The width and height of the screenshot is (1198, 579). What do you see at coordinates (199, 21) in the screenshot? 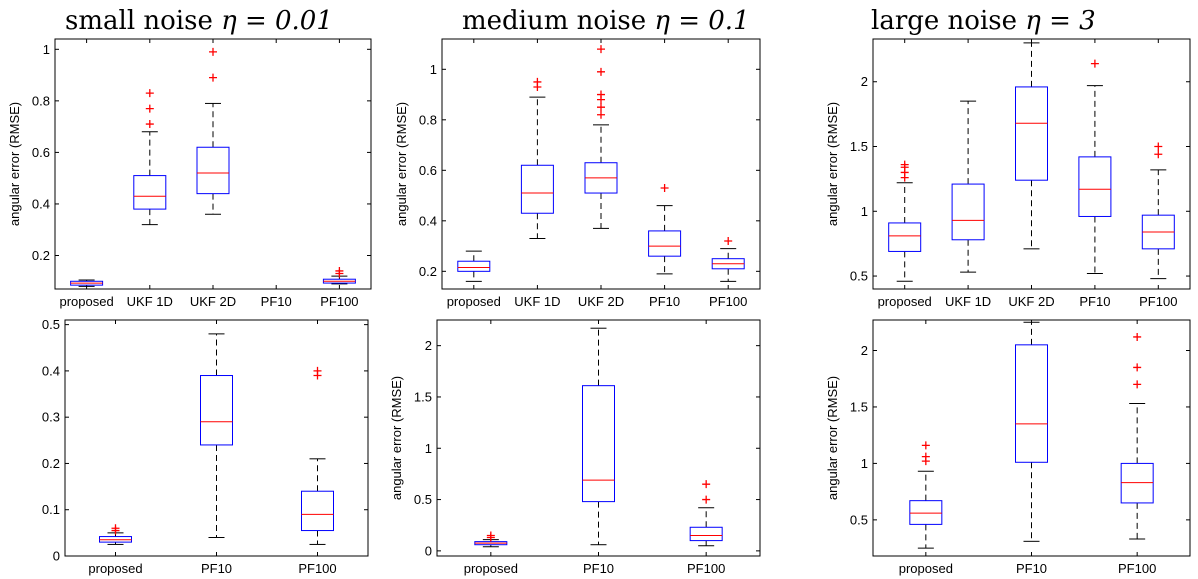
I see `column-title-small-noise: small noise η = 0.01` at bounding box center [199, 21].